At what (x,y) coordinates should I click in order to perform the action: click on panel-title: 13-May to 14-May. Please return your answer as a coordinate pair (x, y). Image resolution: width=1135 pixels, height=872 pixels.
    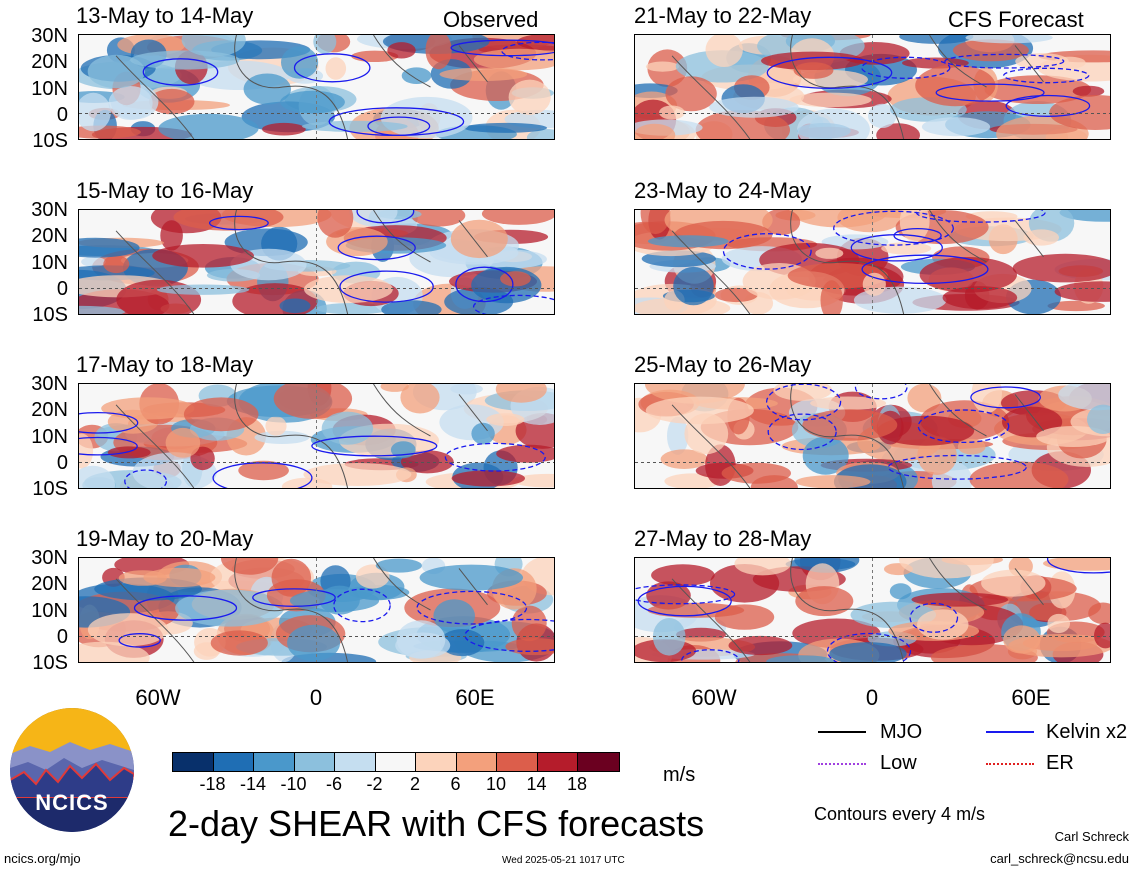
    Looking at the image, I should click on (165, 15).